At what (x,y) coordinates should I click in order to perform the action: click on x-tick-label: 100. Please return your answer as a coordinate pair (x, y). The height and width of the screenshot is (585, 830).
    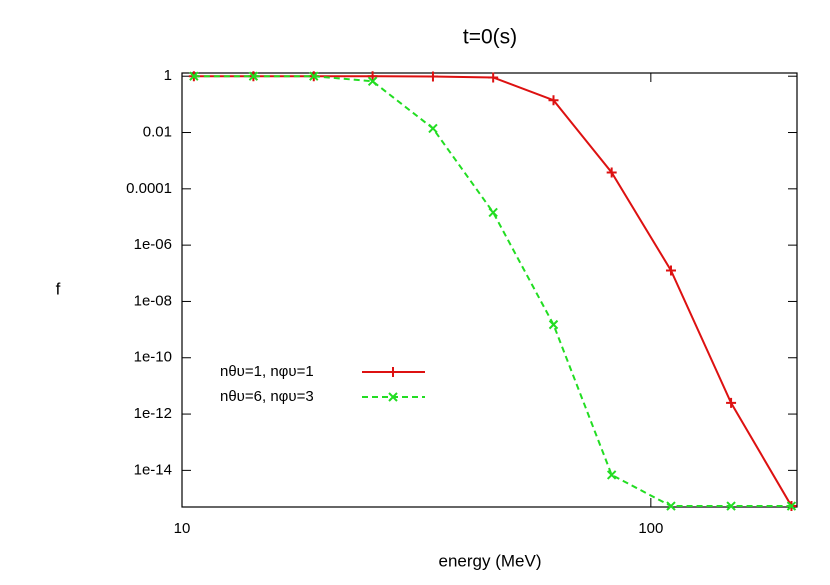
    Looking at the image, I should click on (650, 528).